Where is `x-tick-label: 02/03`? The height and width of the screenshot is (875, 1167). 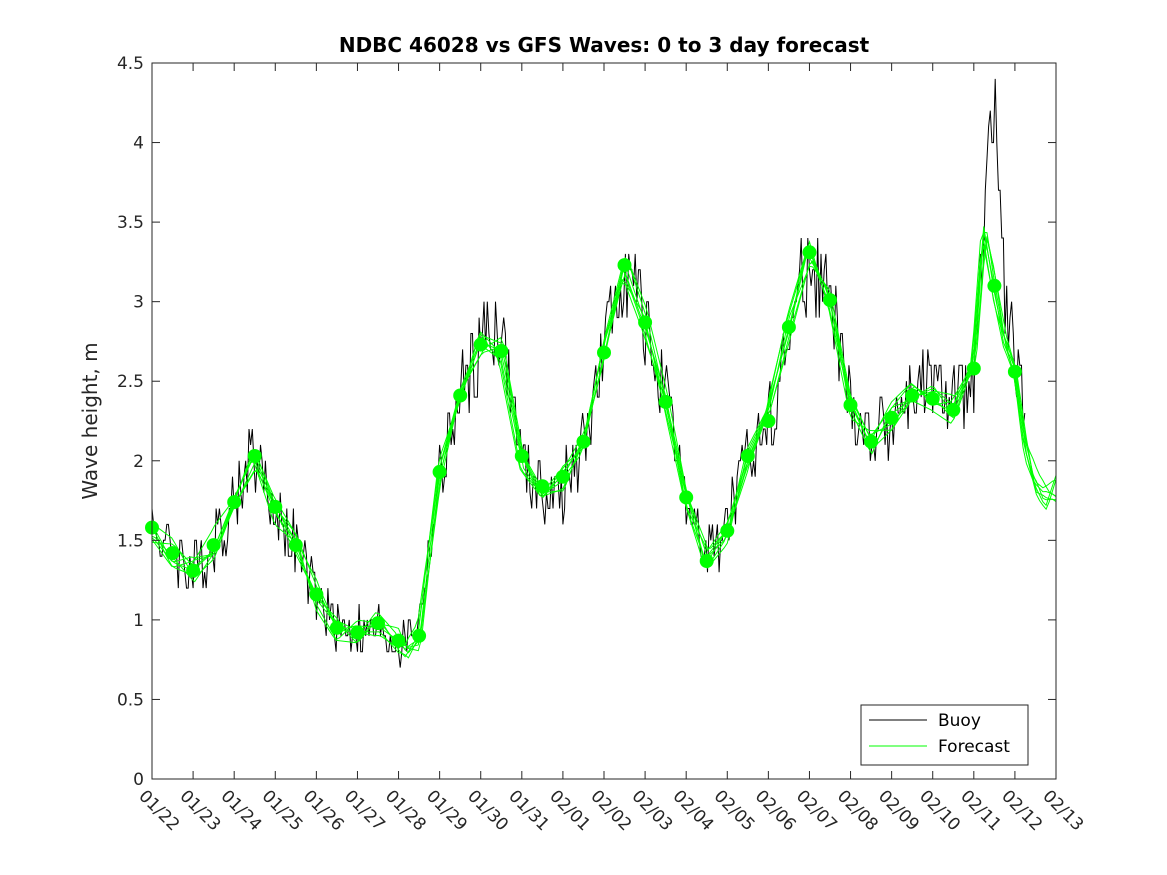
x-tick-label: 02/03 is located at coordinates (652, 810).